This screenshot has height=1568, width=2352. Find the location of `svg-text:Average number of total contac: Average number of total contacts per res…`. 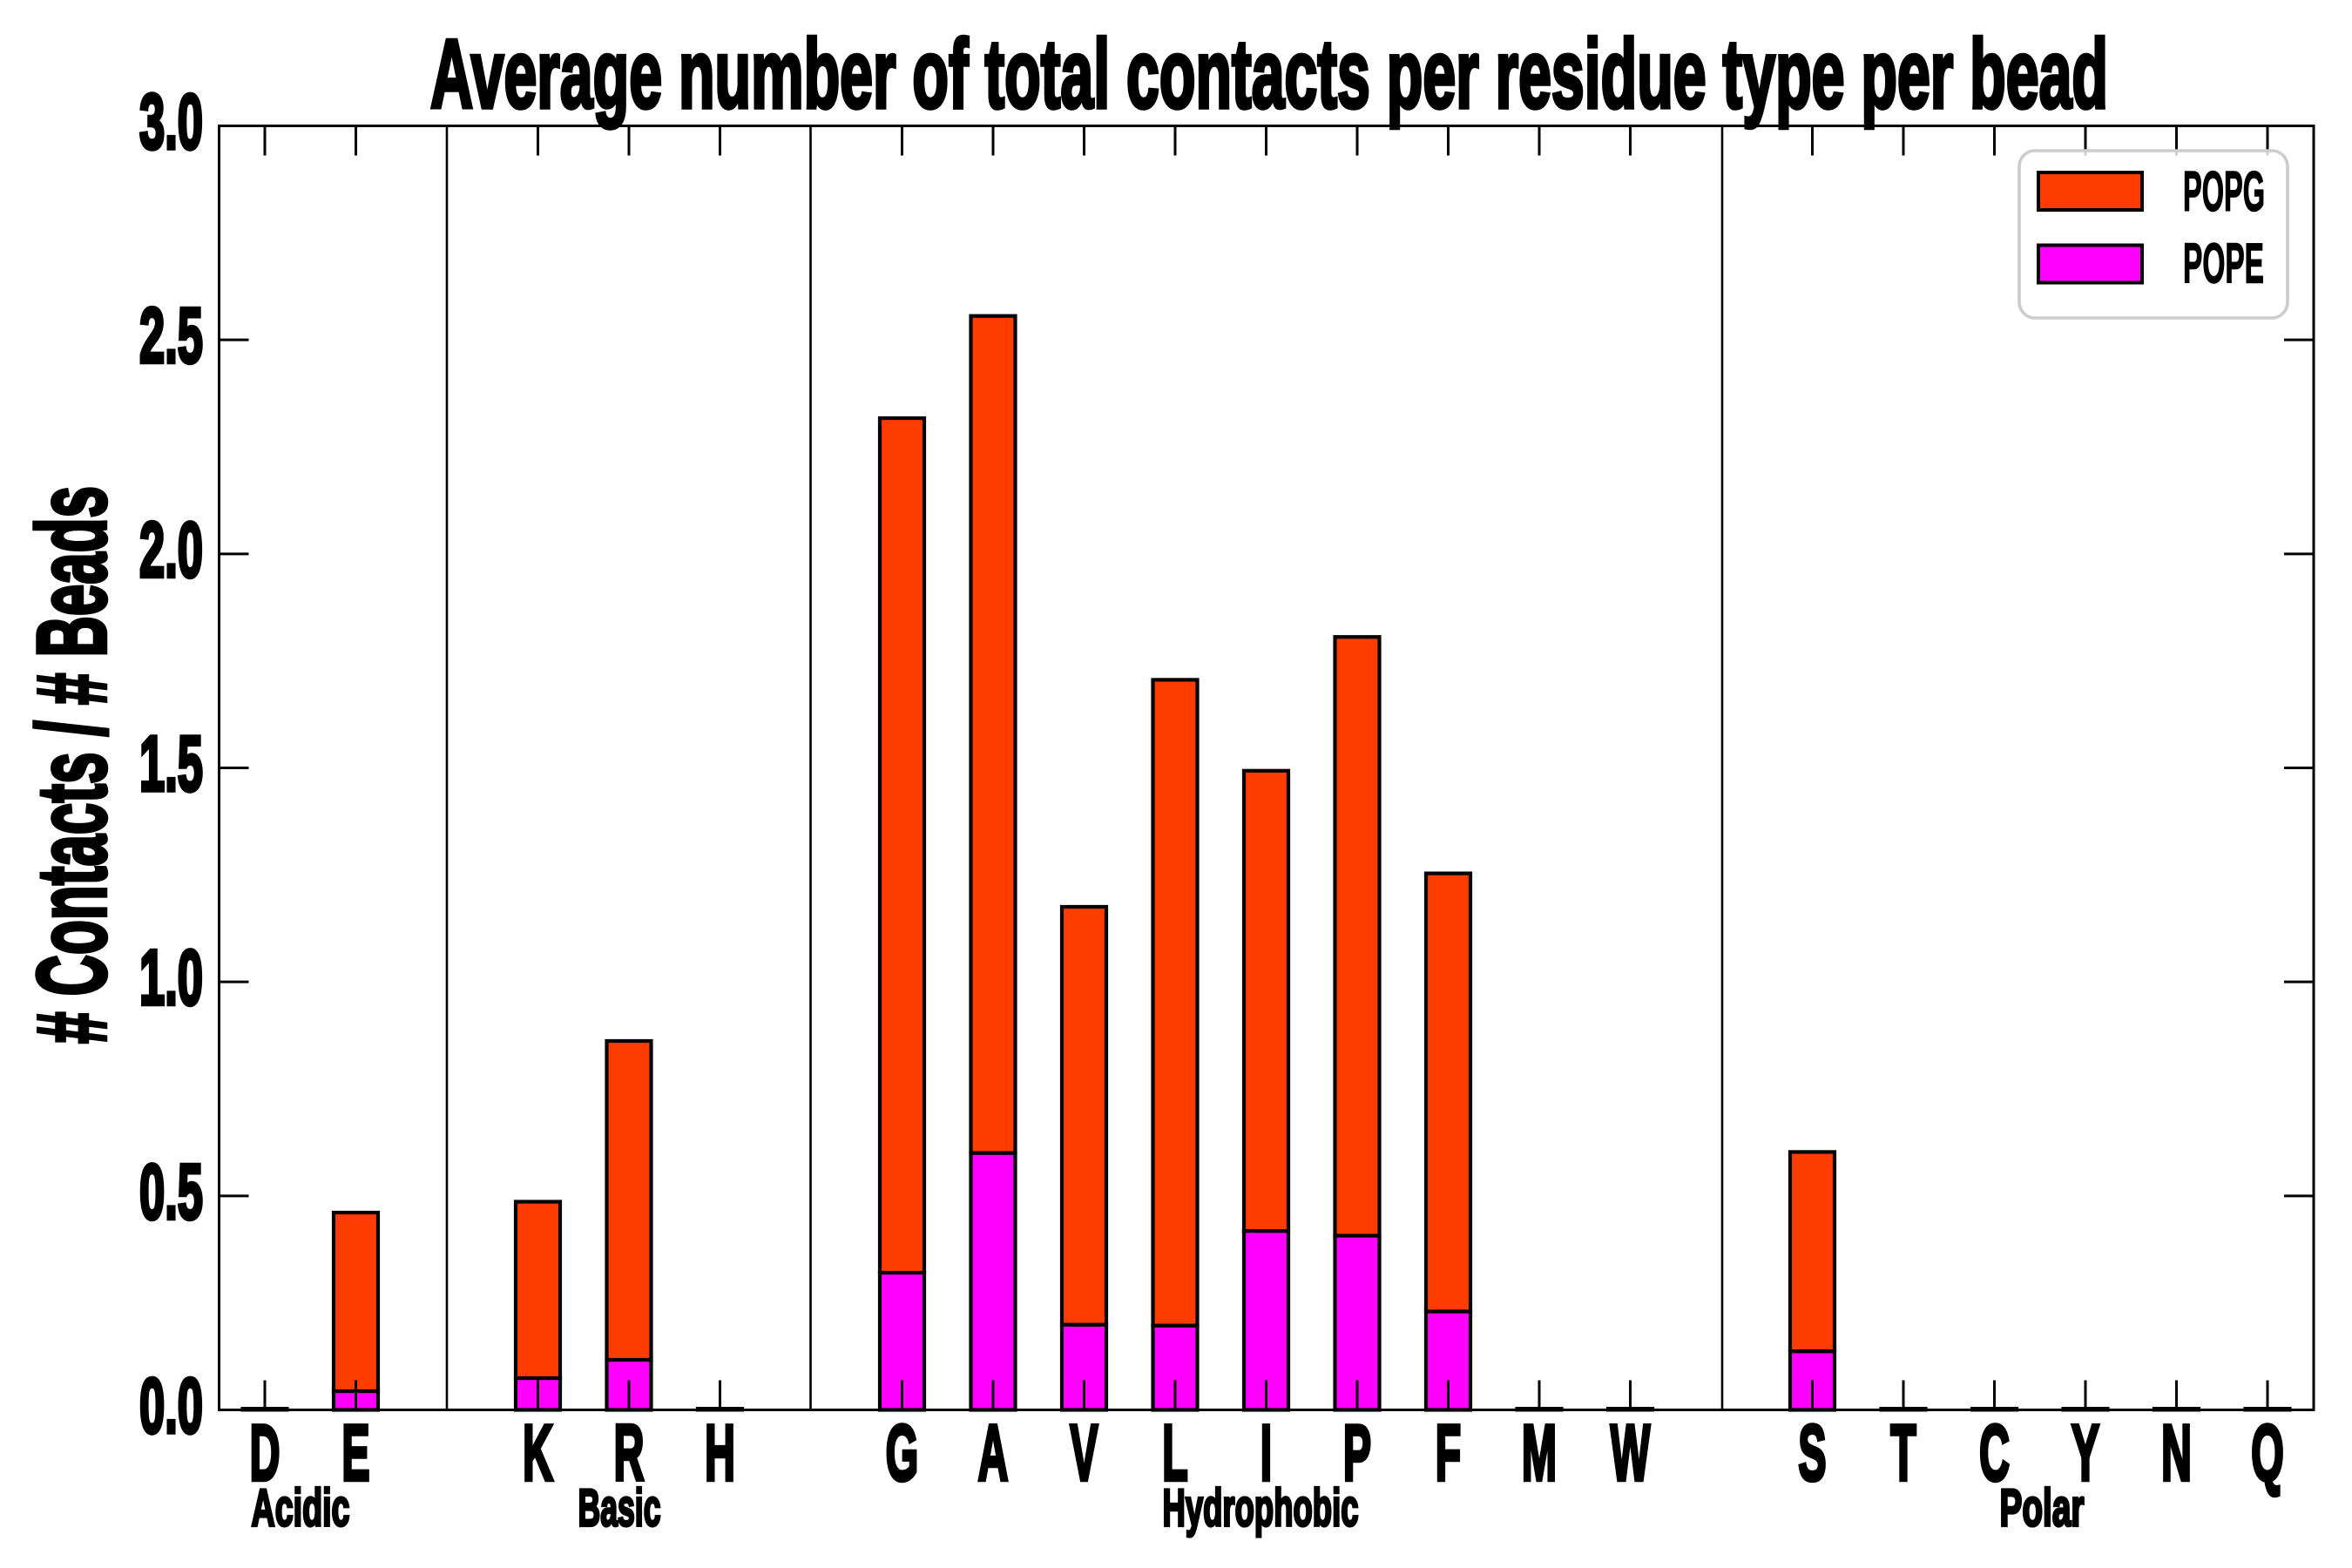

svg-text:Average number of total contac: Average number of total contacts per res… is located at coordinates (1269, 74).